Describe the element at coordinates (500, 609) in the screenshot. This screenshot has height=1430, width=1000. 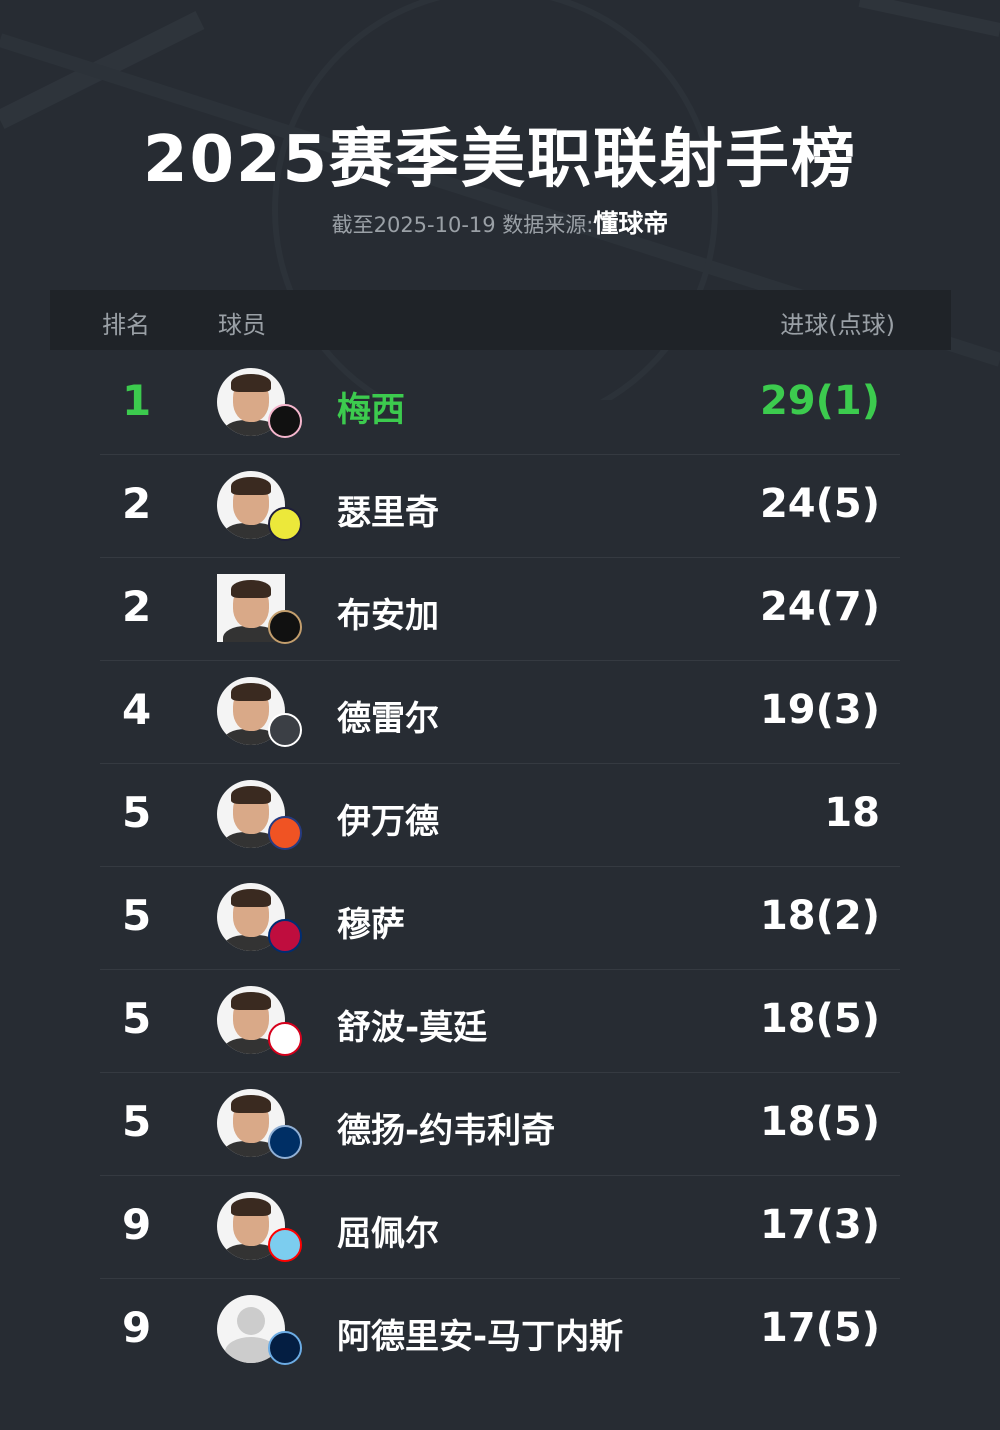
I see `table-row: 2 布安加 24(7)` at that location.